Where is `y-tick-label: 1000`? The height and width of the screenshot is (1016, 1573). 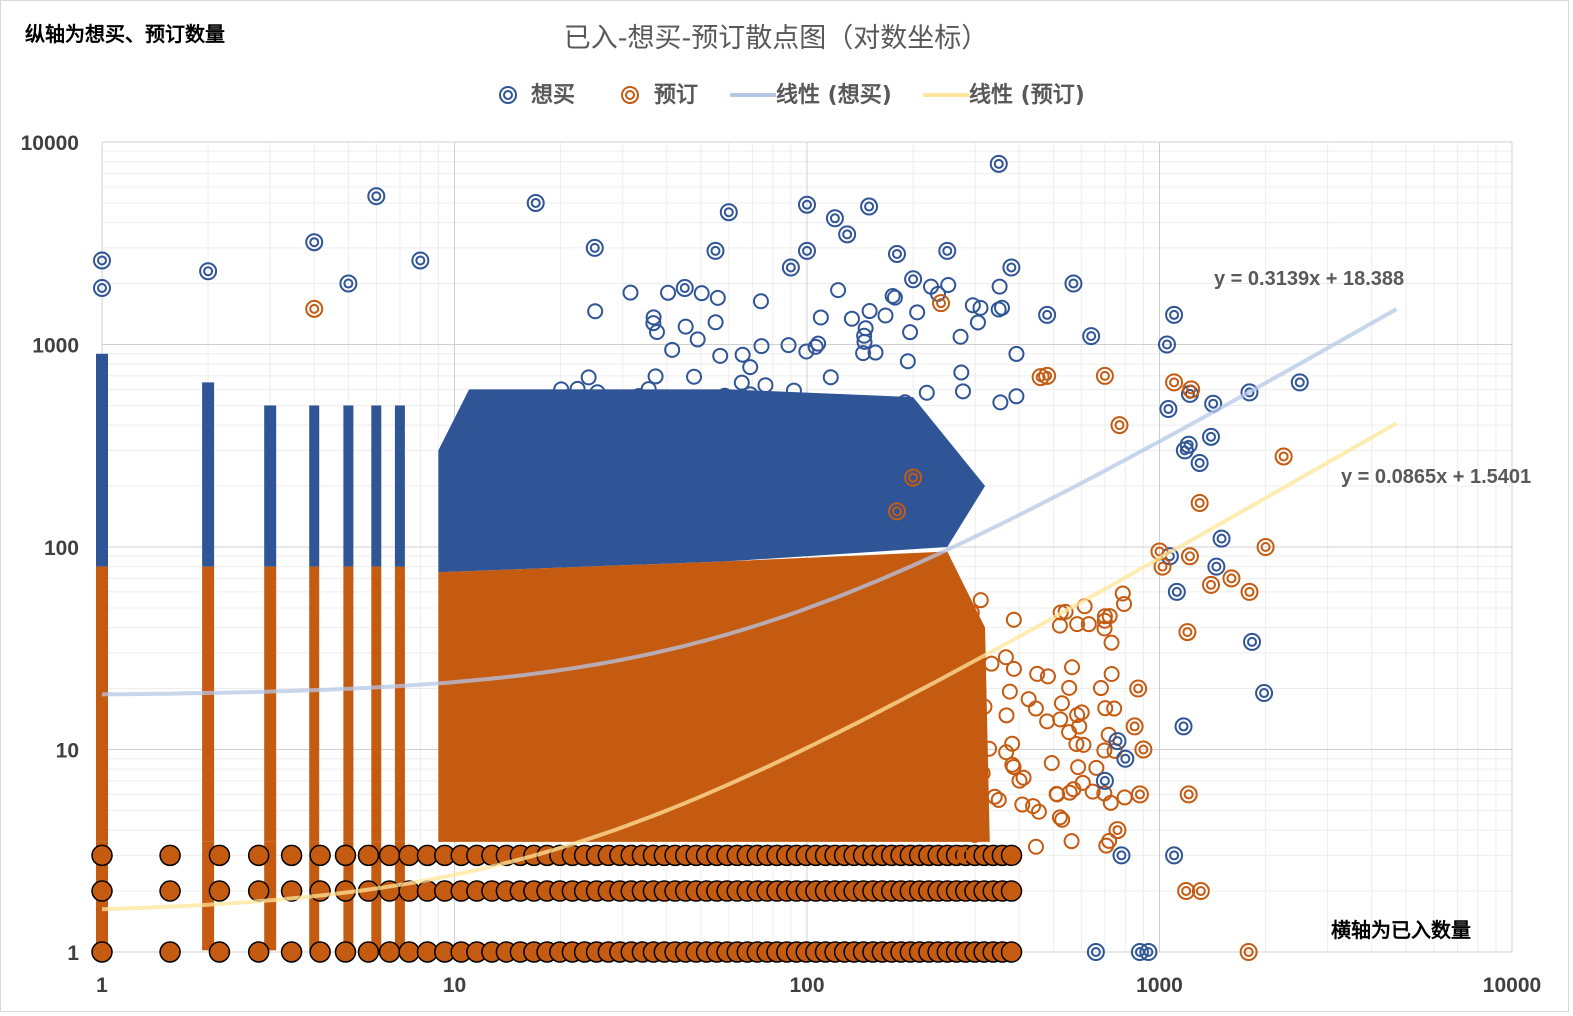 y-tick-label: 1000 is located at coordinates (55, 346).